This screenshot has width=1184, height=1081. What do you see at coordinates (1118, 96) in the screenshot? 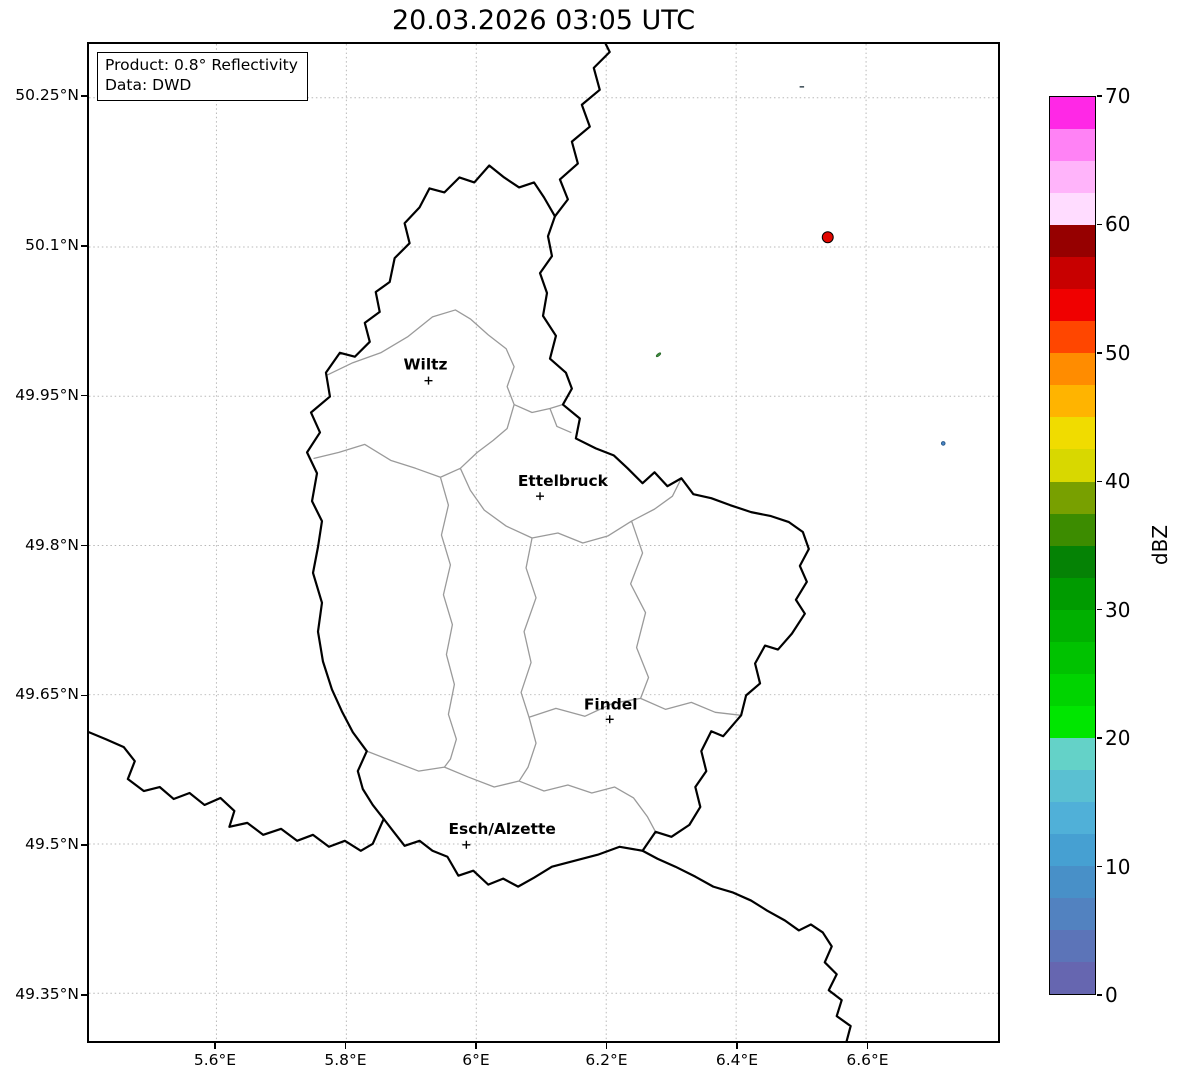
I see `colorbar-tick-label: 70` at bounding box center [1118, 96].